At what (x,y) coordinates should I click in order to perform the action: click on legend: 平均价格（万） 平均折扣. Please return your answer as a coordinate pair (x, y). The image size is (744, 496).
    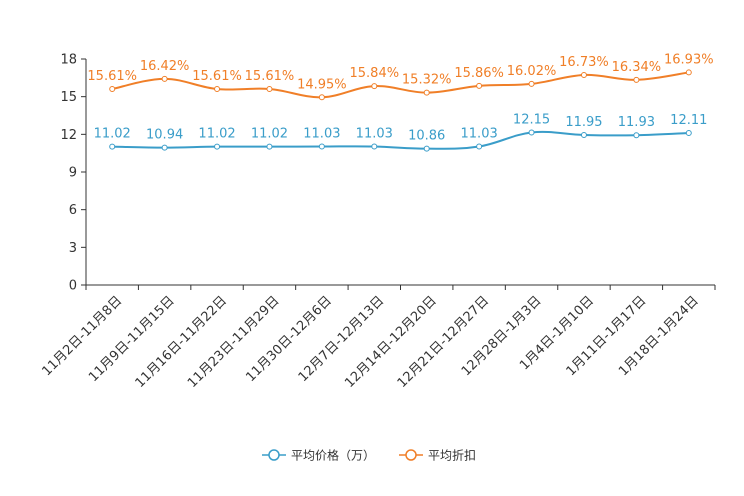
    Looking at the image, I should click on (369, 455).